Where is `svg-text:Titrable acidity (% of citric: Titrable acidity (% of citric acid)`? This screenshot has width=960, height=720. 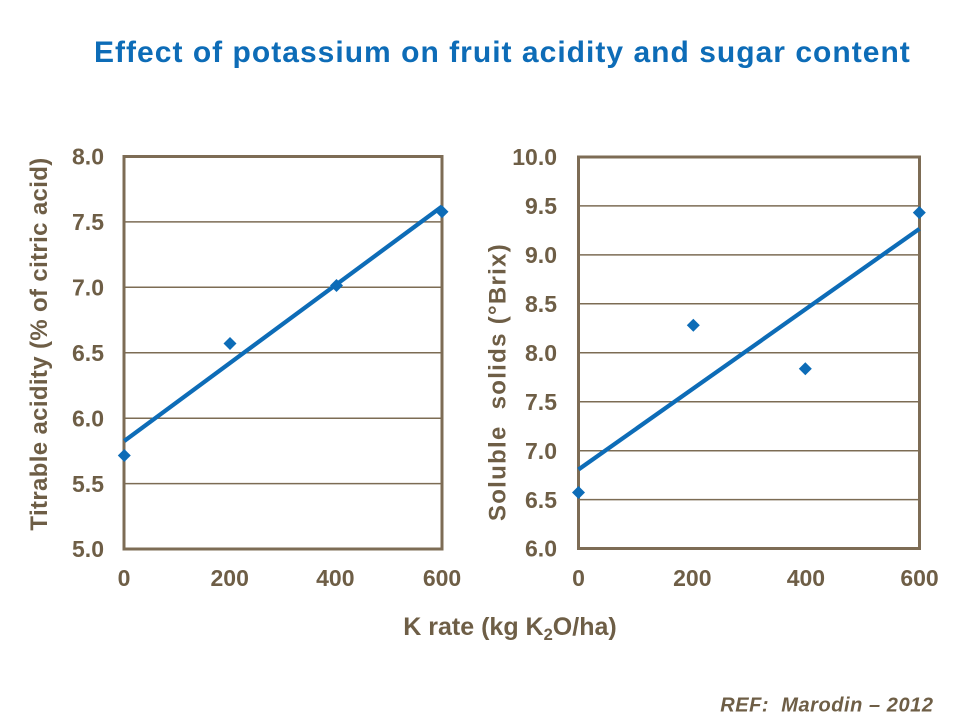 svg-text:Titrable acidity (% of citric: Titrable acidity (% of citric acid) is located at coordinates (39, 343).